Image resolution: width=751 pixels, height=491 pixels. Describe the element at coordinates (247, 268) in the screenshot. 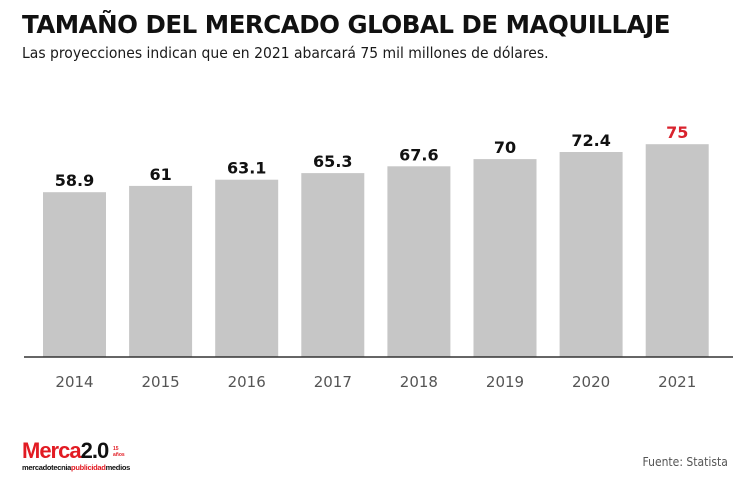

I see `bar-2016` at that location.